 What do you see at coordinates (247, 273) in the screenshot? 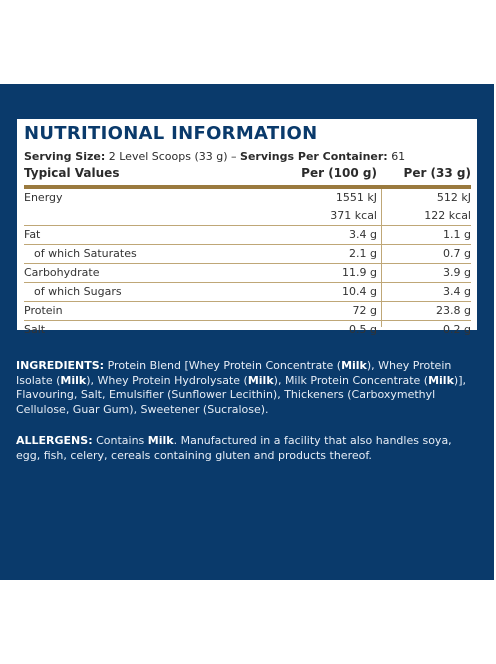
I see `table-row: Carbohydrate 11.9 g 3.9 g` at bounding box center [247, 273].